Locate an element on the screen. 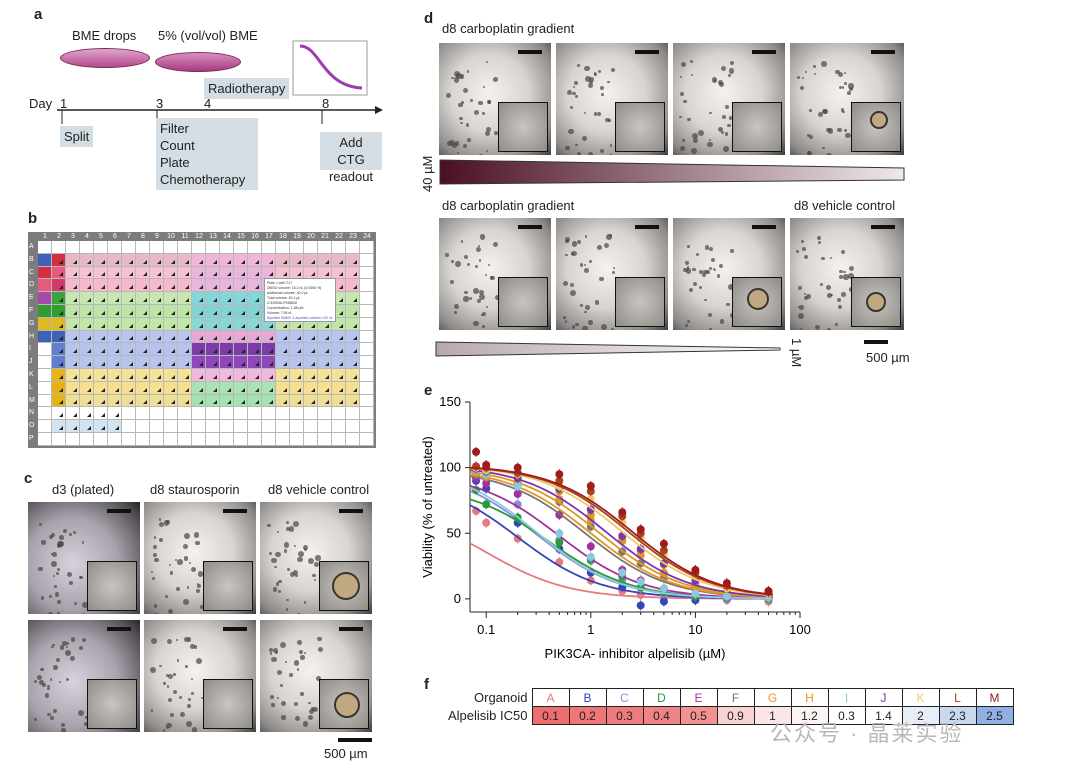  x-tick-label: 100 is located at coordinates (800, 629).